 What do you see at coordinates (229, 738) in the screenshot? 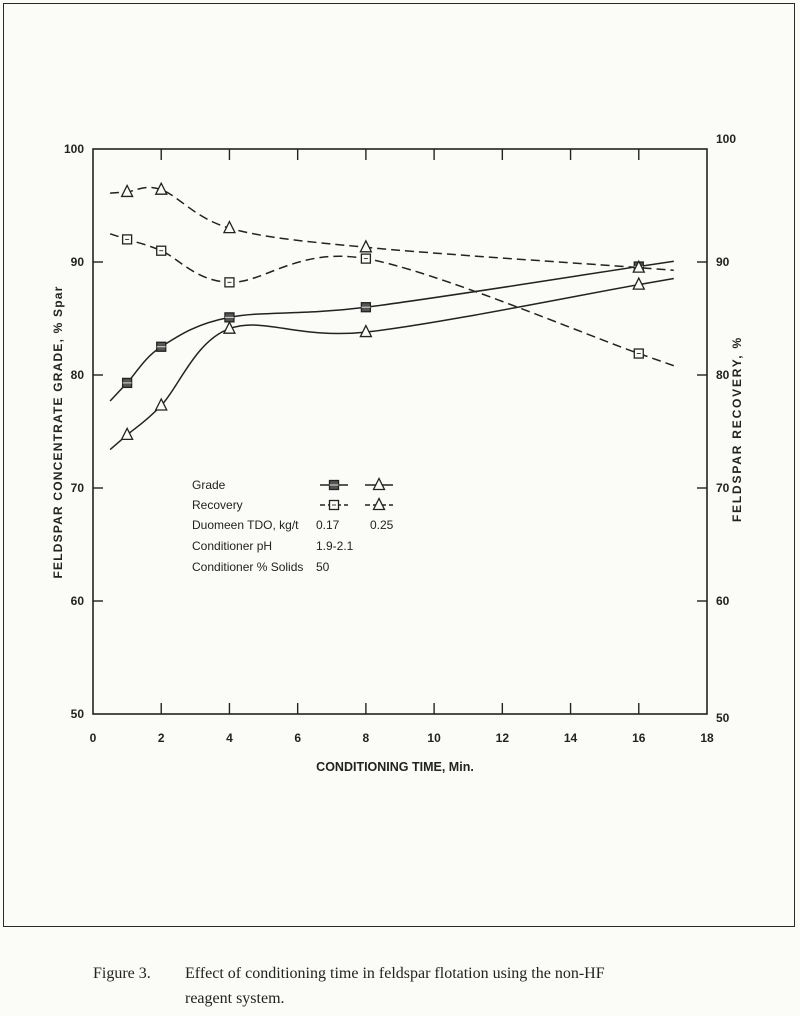
I see `x-tick-label: 4` at bounding box center [229, 738].